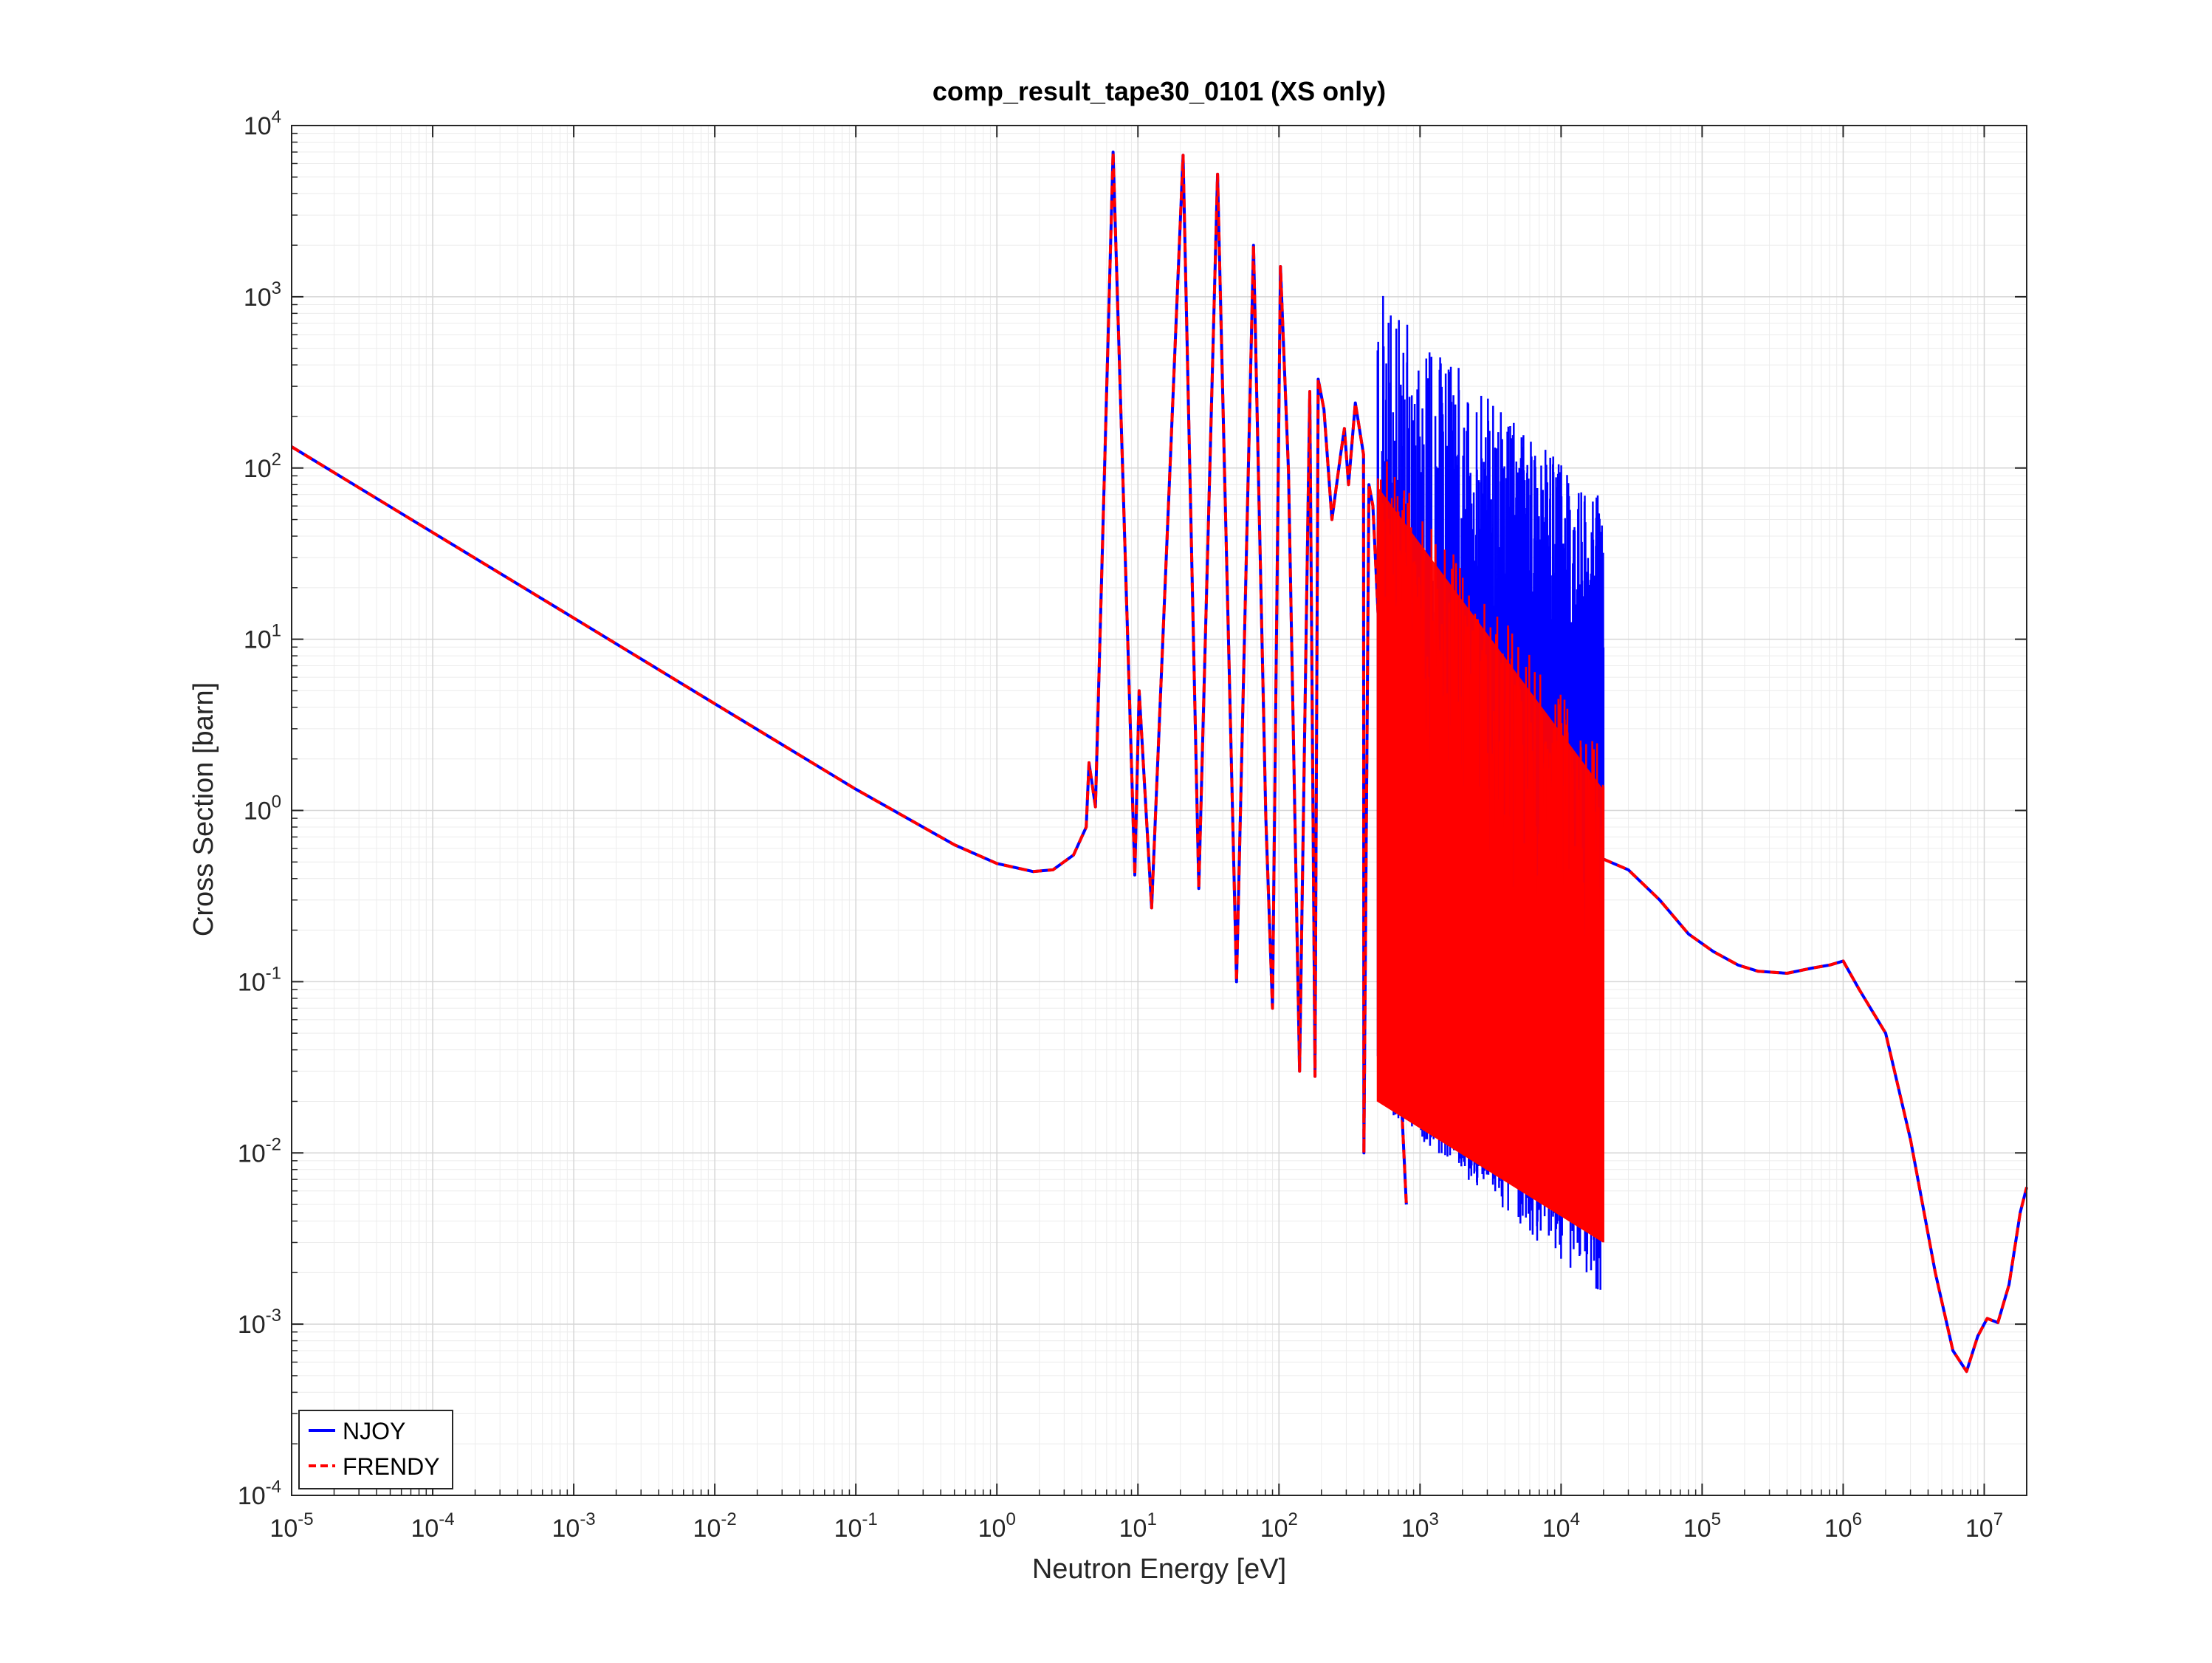  Describe the element at coordinates (259, 1493) in the screenshot. I see `y-tick-label: 10⁻⁴` at that location.